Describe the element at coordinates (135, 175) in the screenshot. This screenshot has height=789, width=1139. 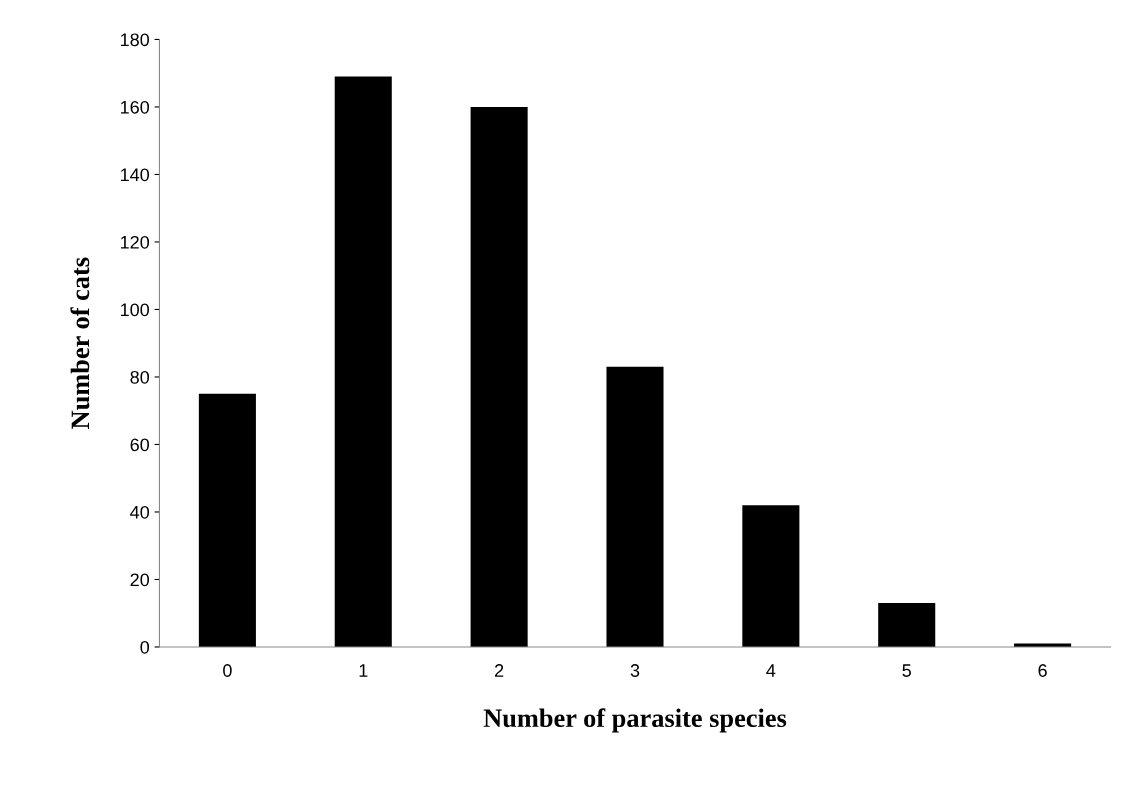
I see `y-tick-label: 140` at that location.